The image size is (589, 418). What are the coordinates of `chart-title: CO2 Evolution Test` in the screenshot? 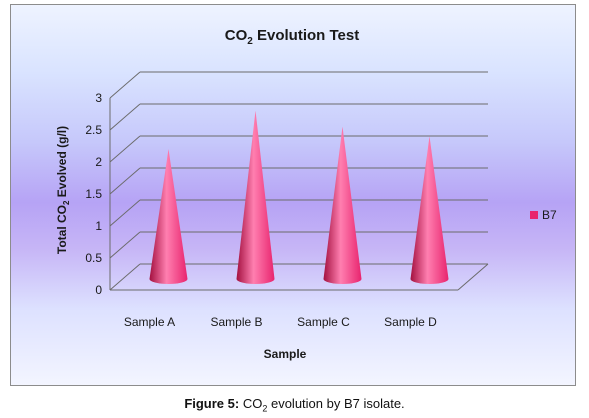 It's located at (292, 37).